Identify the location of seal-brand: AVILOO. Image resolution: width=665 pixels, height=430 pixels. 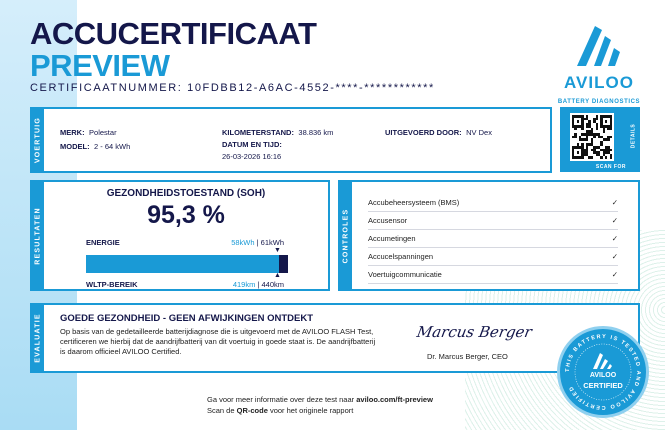
(603, 375).